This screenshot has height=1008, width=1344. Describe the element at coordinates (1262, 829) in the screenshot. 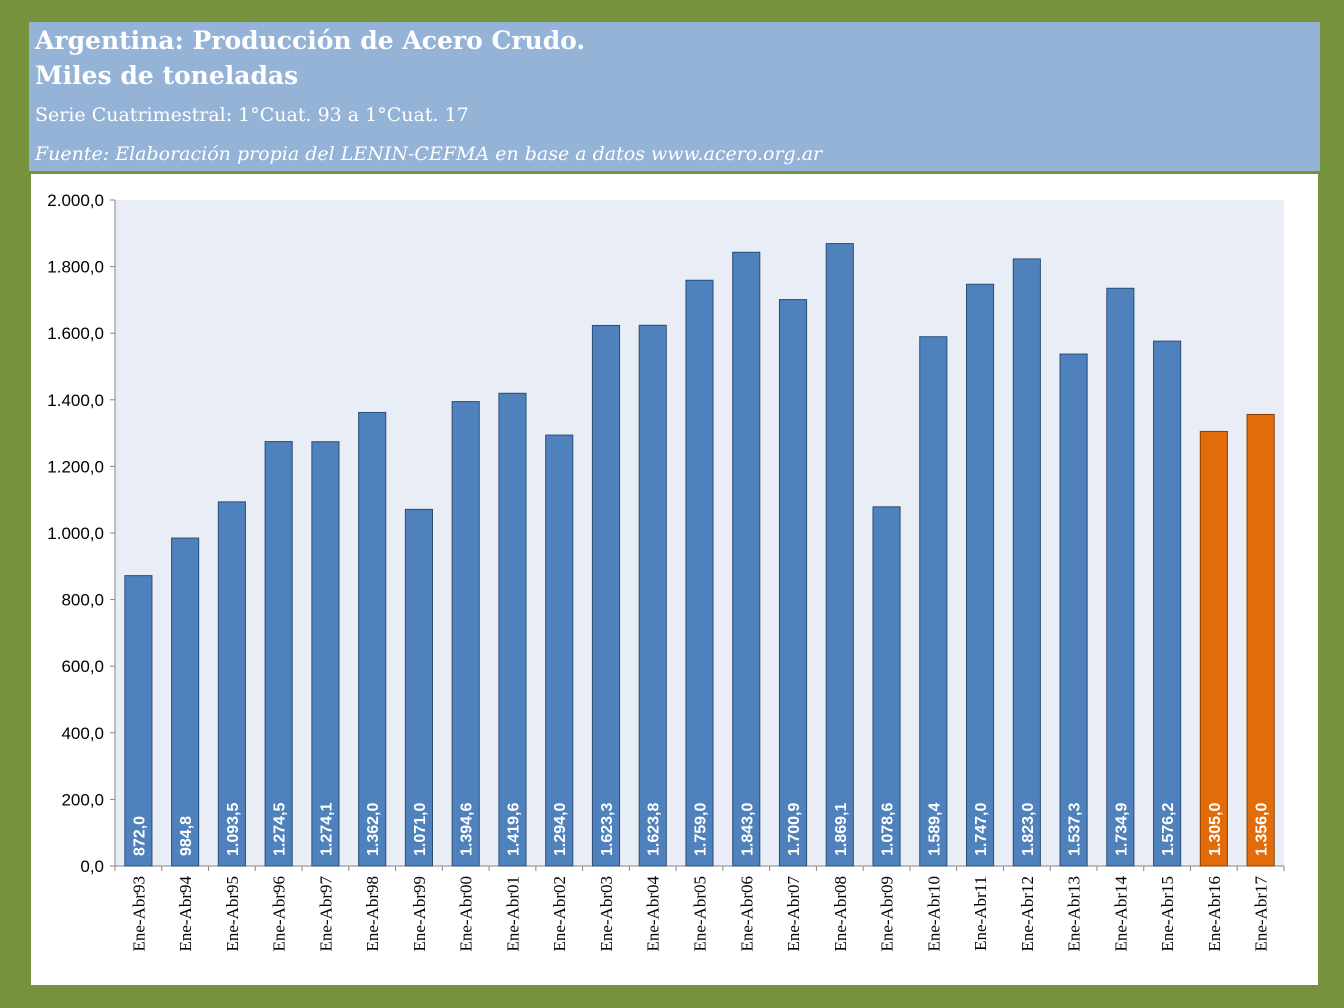

I see `data-label: 1.356,0` at that location.